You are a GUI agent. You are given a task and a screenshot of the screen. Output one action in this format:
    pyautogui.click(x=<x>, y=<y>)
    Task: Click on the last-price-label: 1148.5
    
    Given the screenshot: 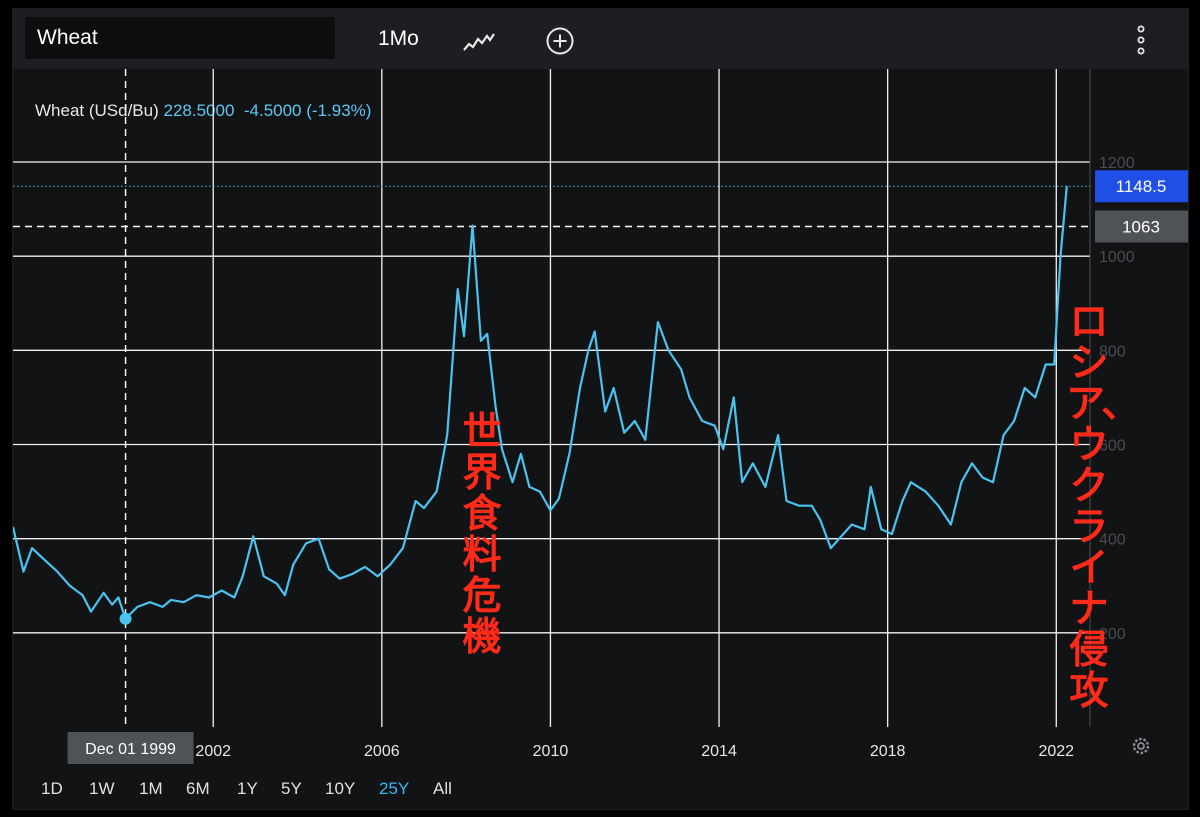 What is the action you would take?
    pyautogui.click(x=1141, y=186)
    